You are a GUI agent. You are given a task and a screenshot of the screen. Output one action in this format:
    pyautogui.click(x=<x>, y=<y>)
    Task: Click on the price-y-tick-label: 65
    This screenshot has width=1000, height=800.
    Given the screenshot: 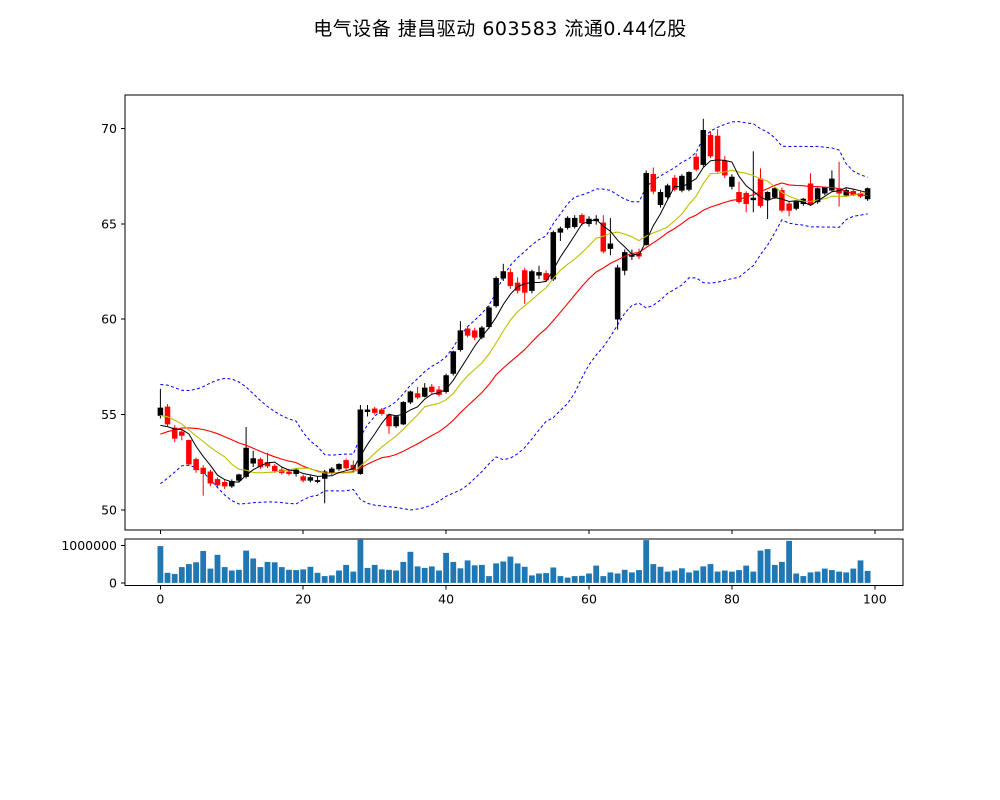 What is the action you would take?
    pyautogui.click(x=109, y=223)
    